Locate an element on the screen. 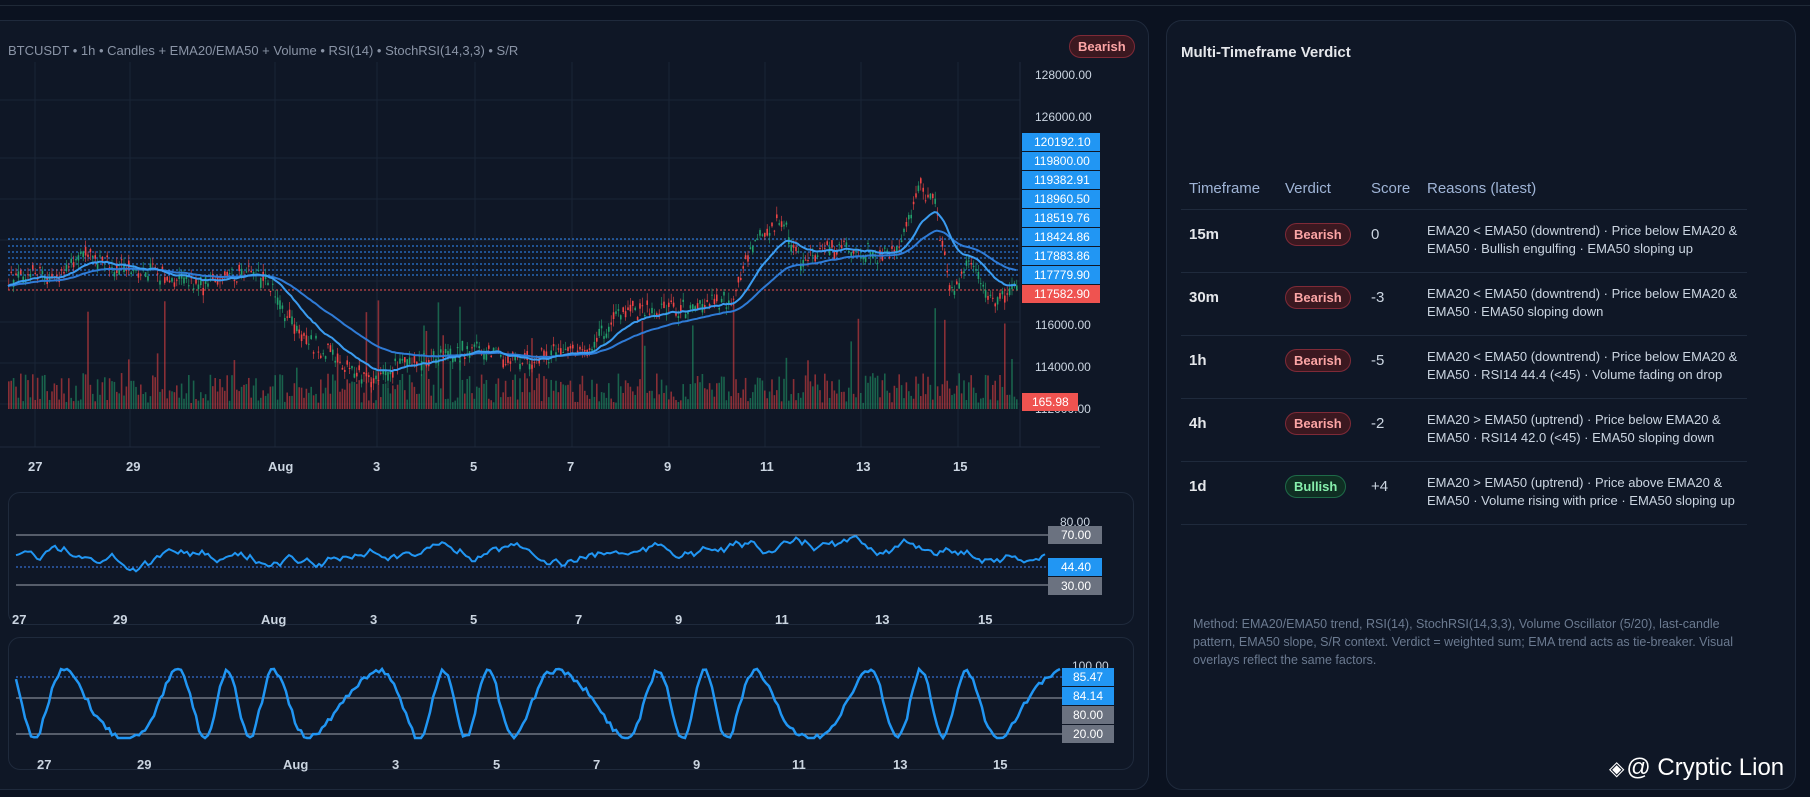  price-axis-label: 128000.00 is located at coordinates (1063, 75).